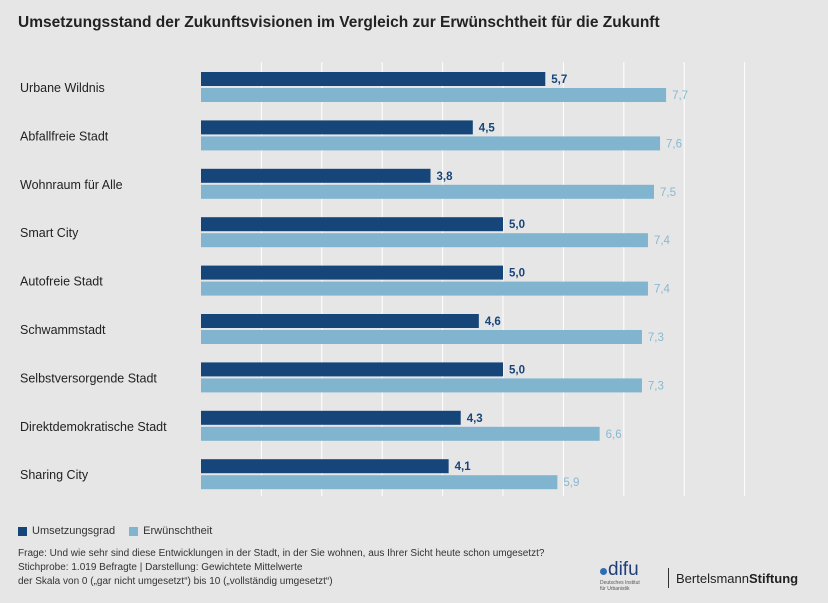  Describe the element at coordinates (493, 322) in the screenshot. I see `data-label-umsetzungsgrad: 4,6` at that location.